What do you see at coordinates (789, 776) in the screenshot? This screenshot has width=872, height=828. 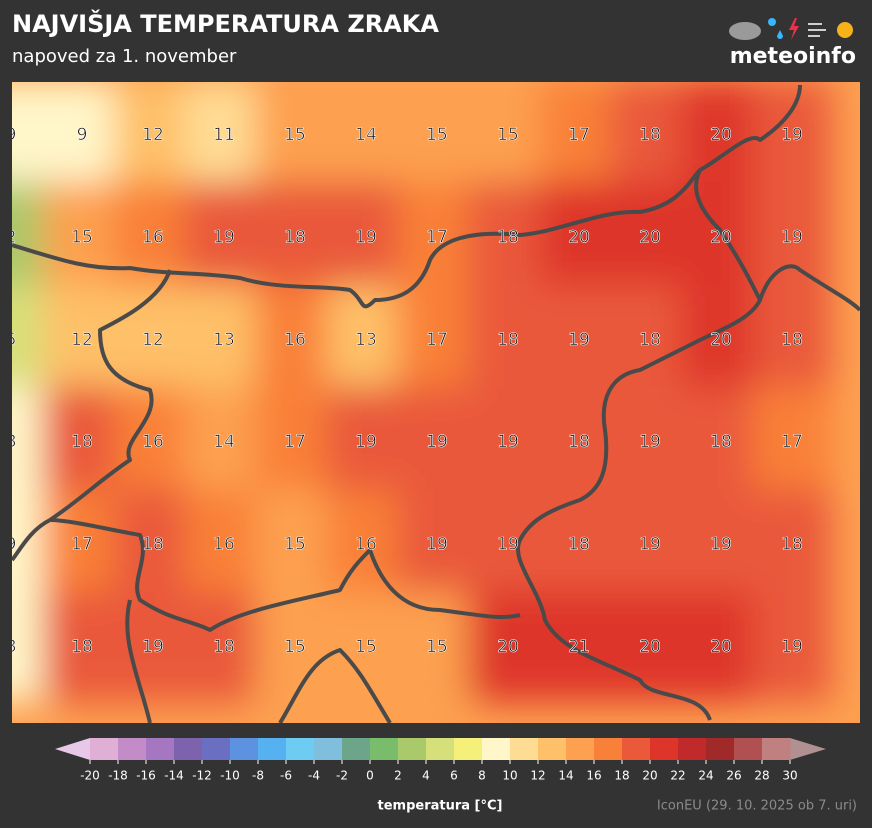 I see `colorbar-tick-label: 30` at bounding box center [789, 776].